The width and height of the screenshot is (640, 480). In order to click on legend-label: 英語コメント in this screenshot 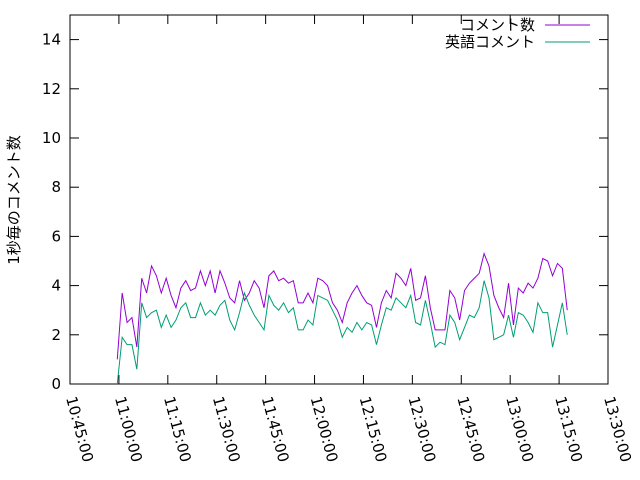, I will do `click(490, 42)`.